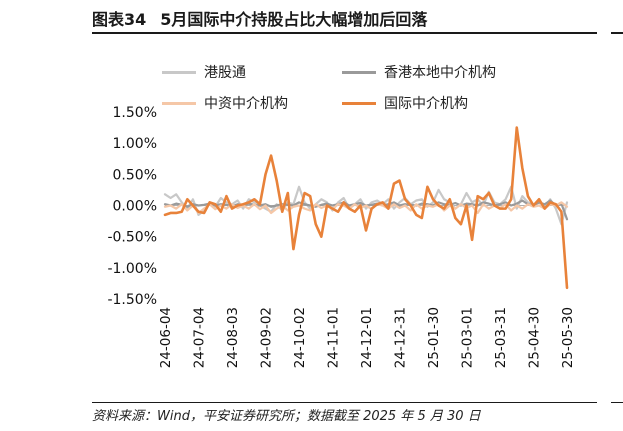 The width and height of the screenshot is (623, 431). Describe the element at coordinates (300, 337) in the screenshot. I see `x-tick-label: 24-10-02` at that location.